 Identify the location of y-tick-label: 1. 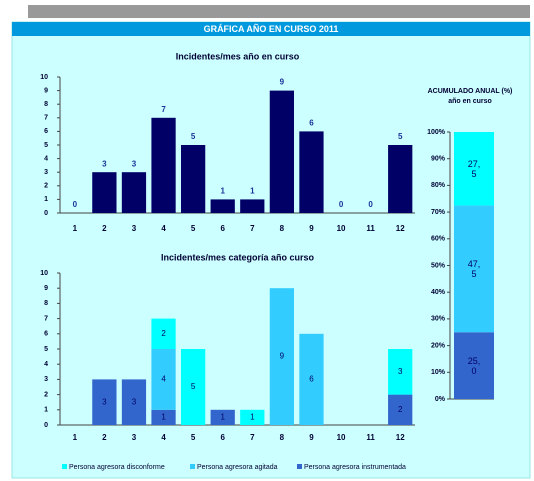
(46, 199).